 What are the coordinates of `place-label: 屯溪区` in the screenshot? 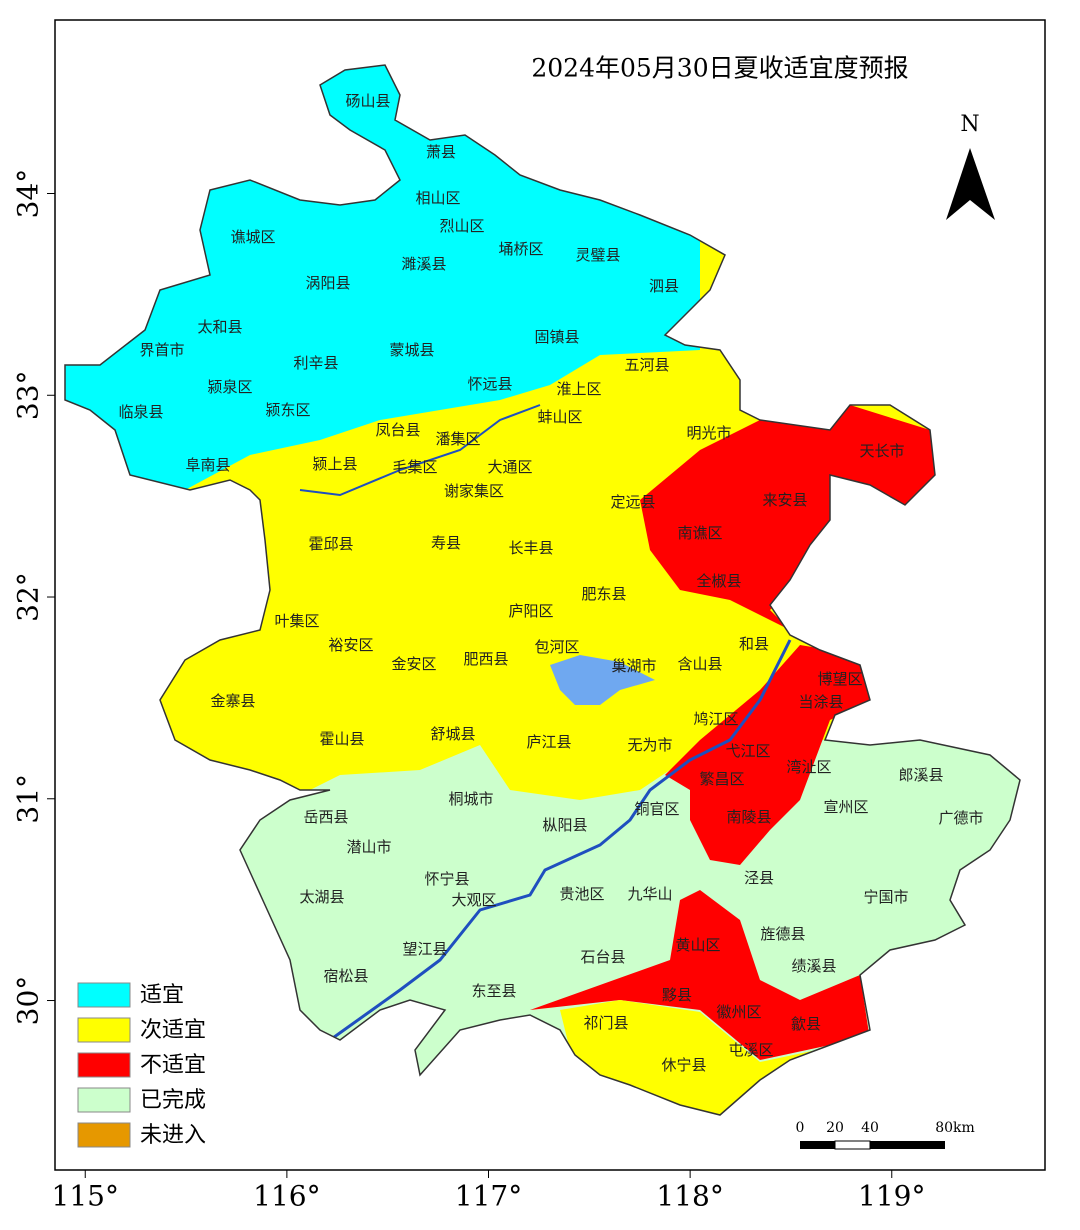 It's located at (750, 1050).